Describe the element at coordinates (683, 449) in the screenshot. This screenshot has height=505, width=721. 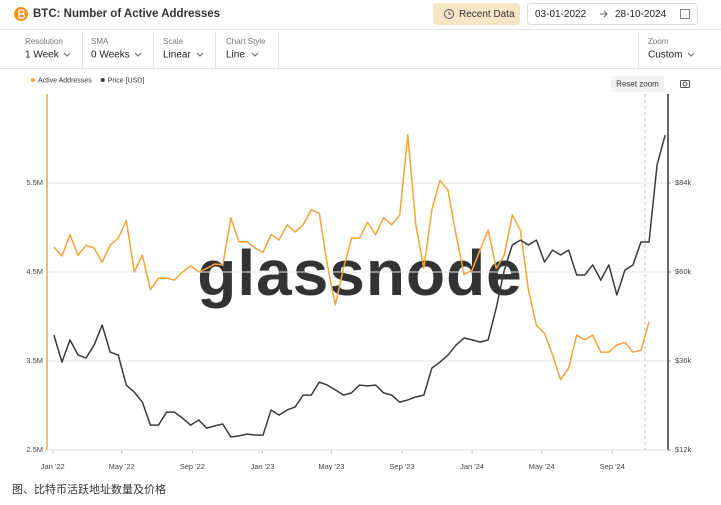
I see `y2-tick-label: $12k` at that location.